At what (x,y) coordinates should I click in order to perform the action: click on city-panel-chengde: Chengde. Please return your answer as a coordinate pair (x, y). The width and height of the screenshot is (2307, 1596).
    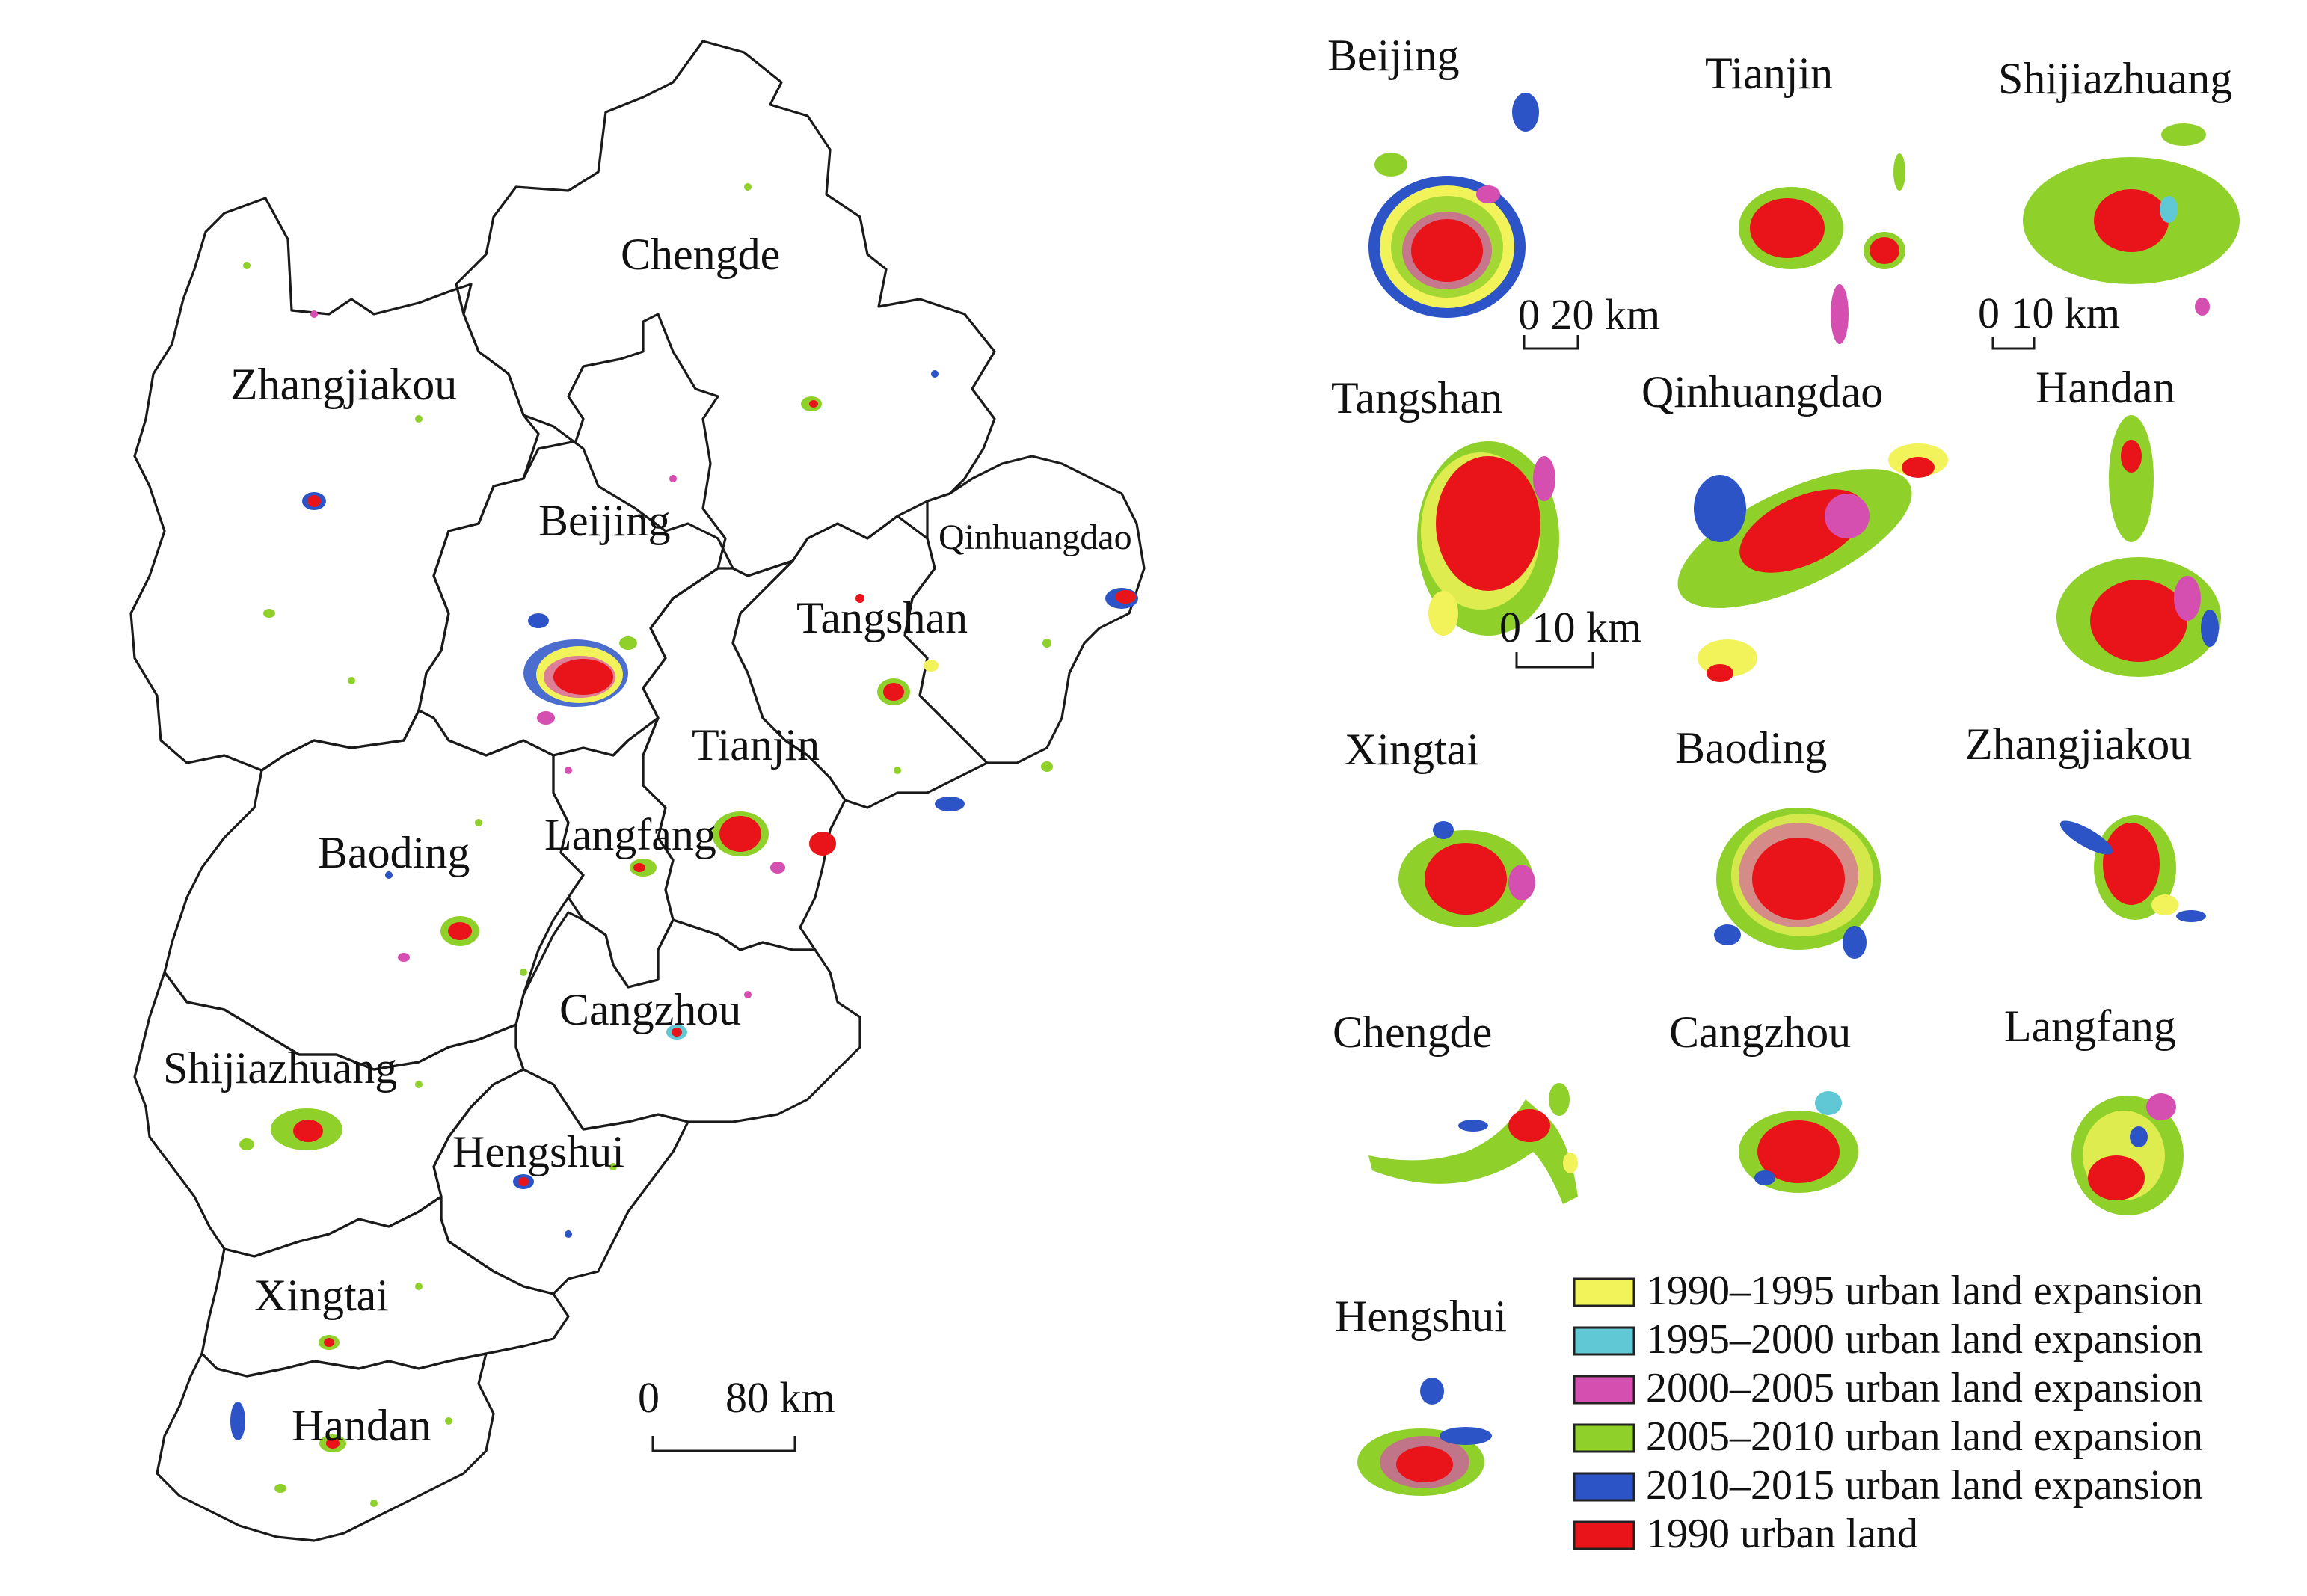
    Looking at the image, I should click on (1456, 1105).